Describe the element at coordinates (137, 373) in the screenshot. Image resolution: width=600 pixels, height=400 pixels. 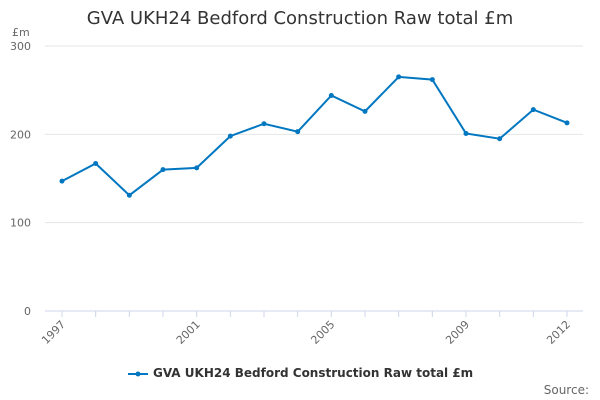
I see `legend-line-icon` at that location.